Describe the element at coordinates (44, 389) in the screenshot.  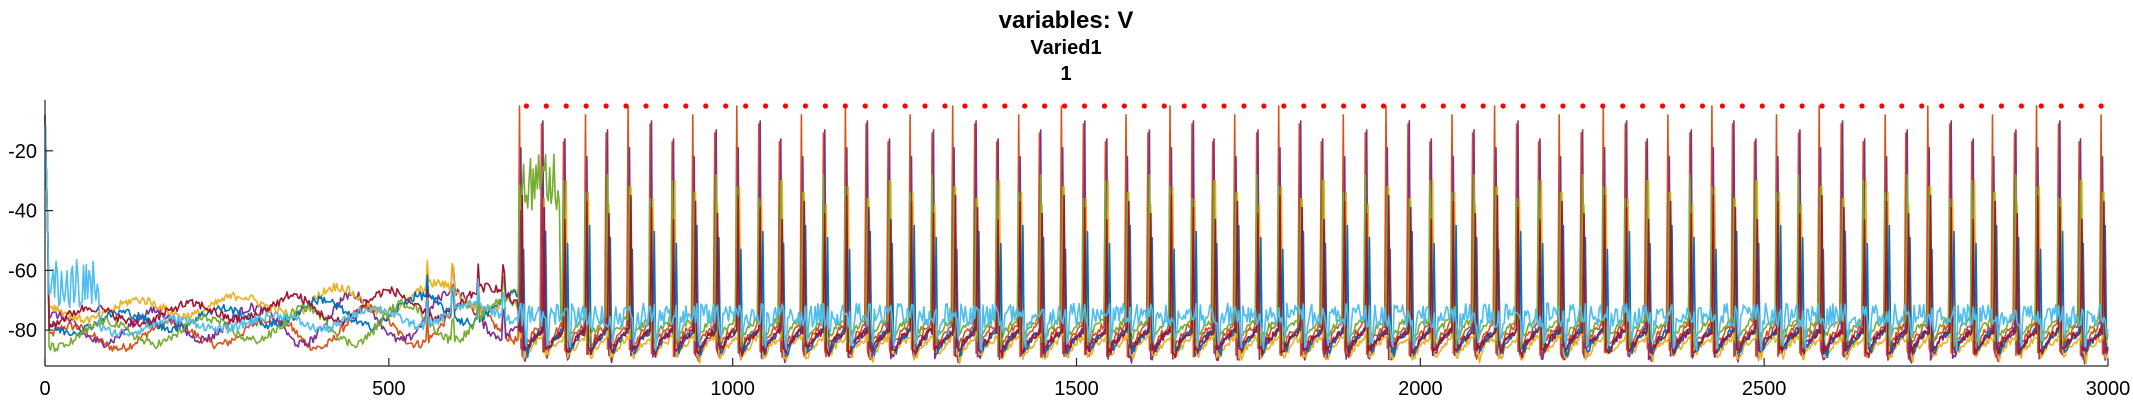
I see `x-tick-label: 0` at that location.